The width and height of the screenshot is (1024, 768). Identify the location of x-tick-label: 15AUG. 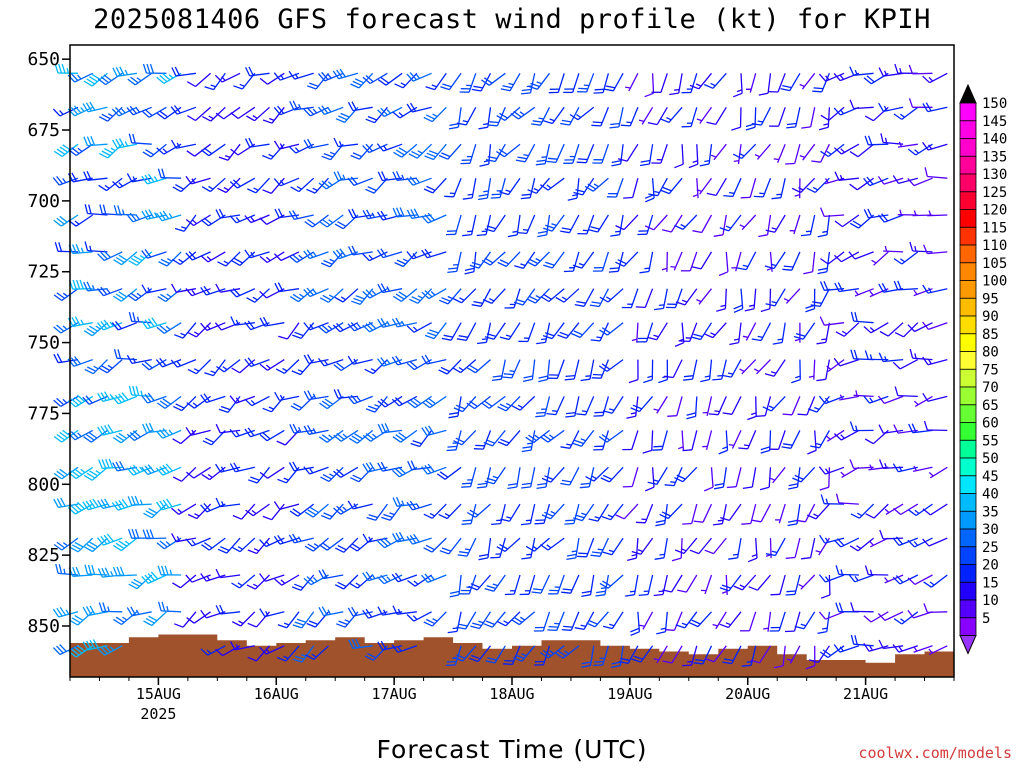
(158, 694).